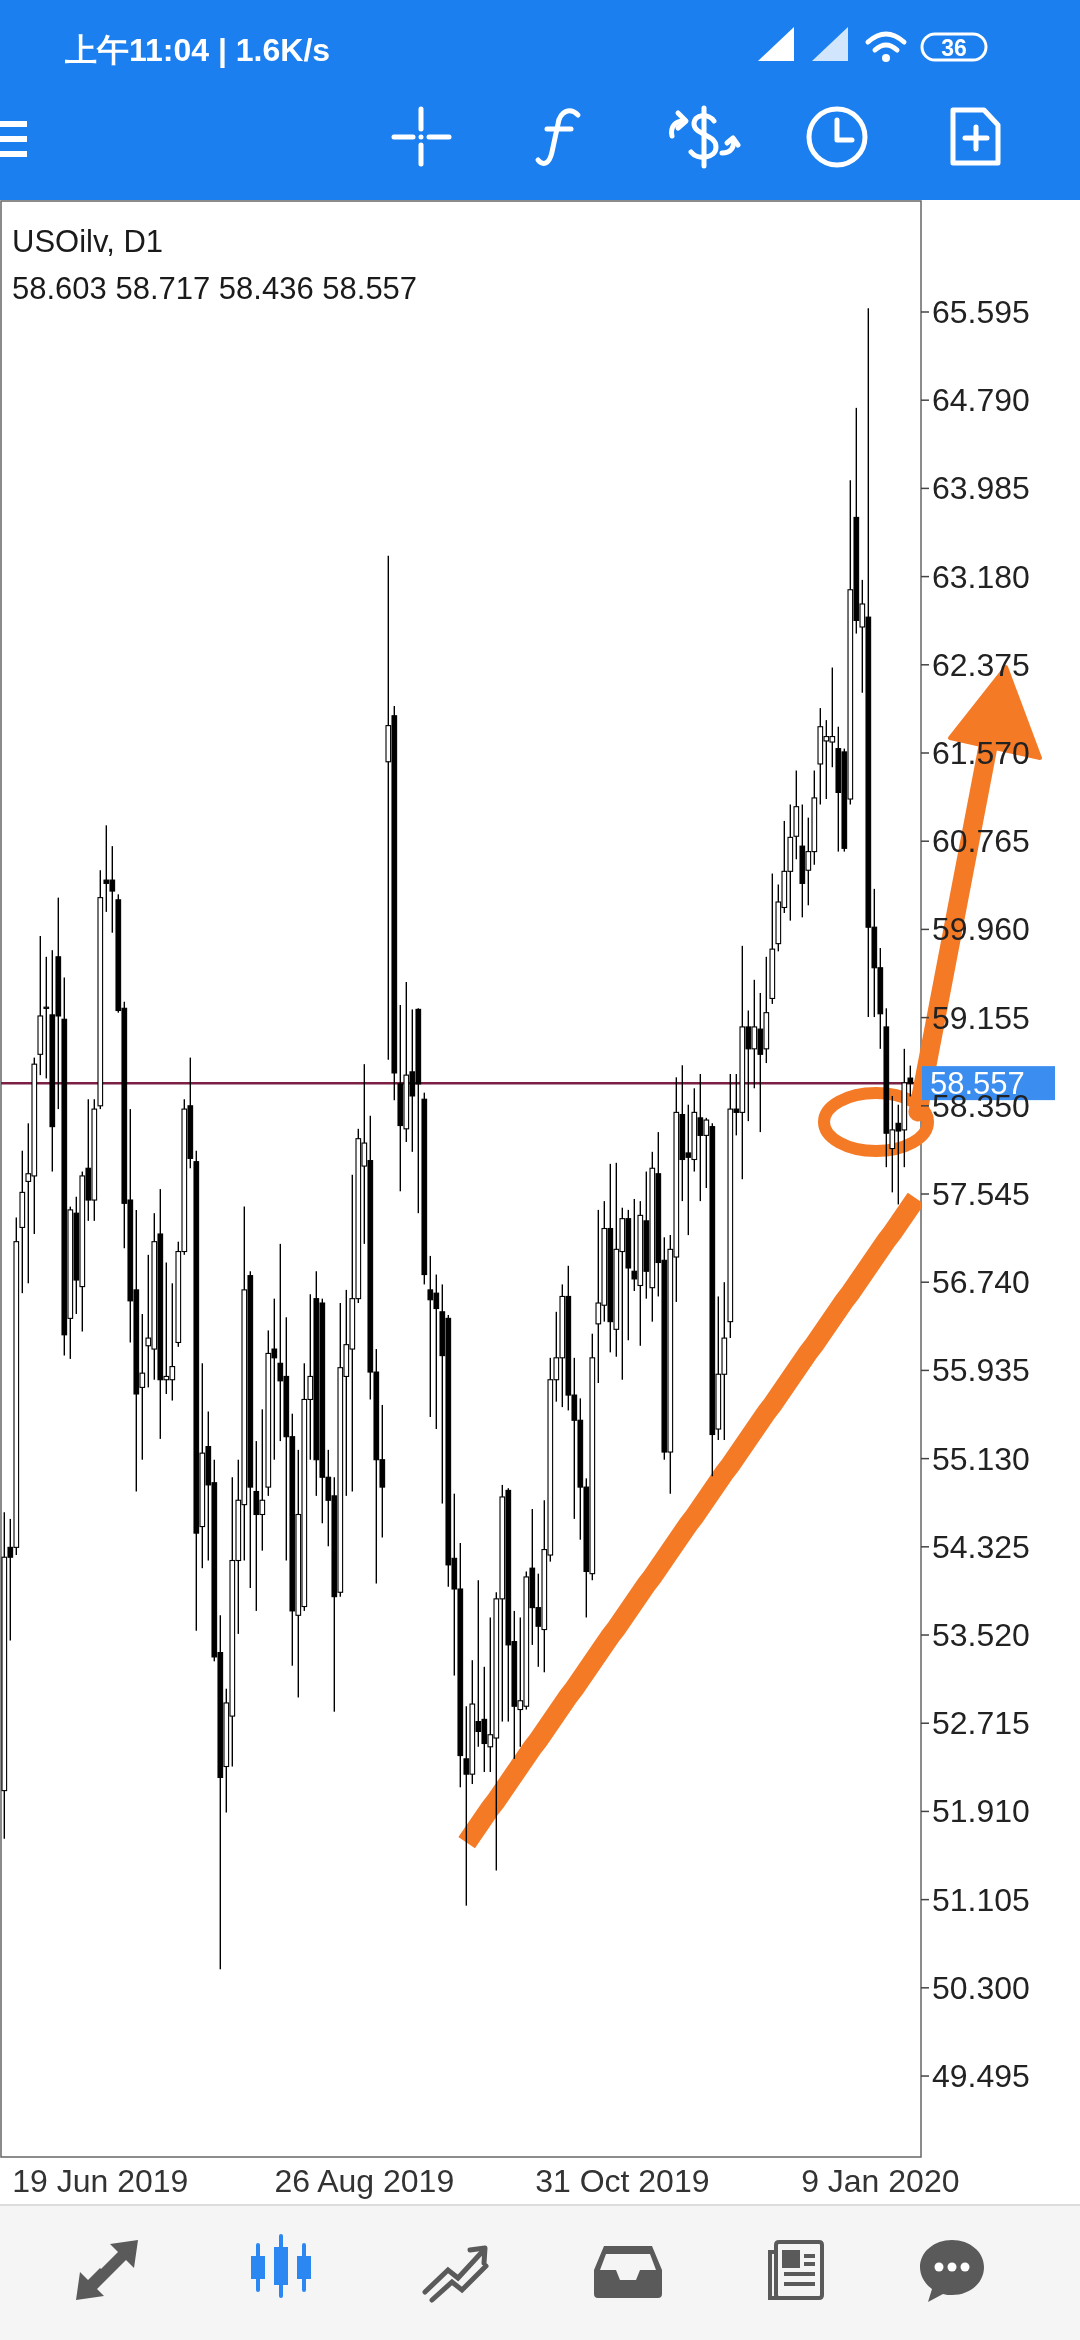 The height and width of the screenshot is (2340, 1080). What do you see at coordinates (981, 1282) in the screenshot?
I see `y-tick-label: 56.740` at bounding box center [981, 1282].